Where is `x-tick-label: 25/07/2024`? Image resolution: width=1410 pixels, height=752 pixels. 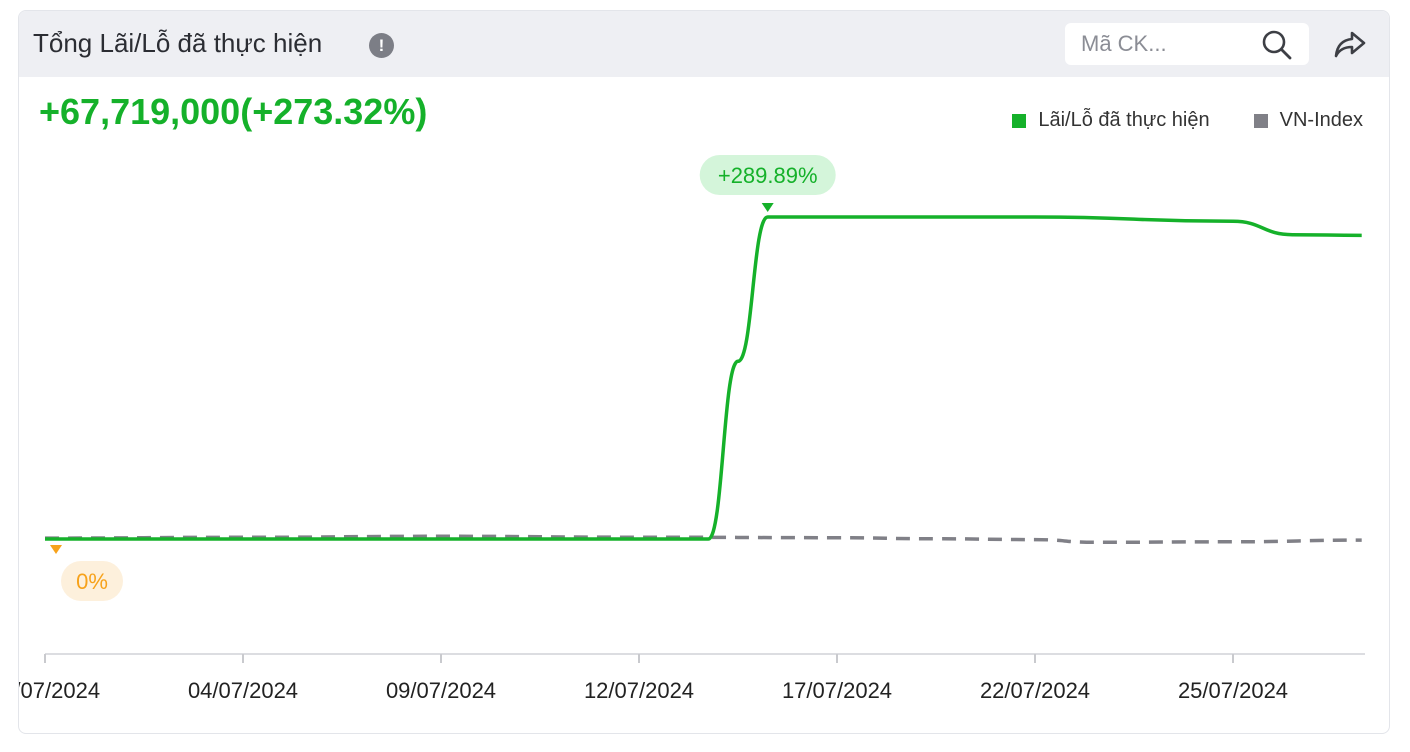 x-tick-label: 25/07/2024 is located at coordinates (1233, 690).